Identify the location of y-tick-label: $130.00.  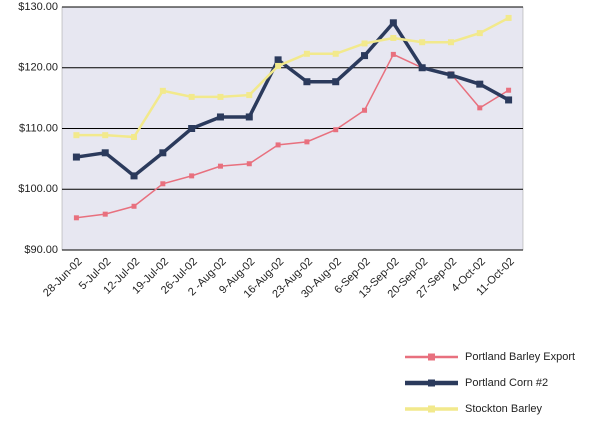
(38, 7).